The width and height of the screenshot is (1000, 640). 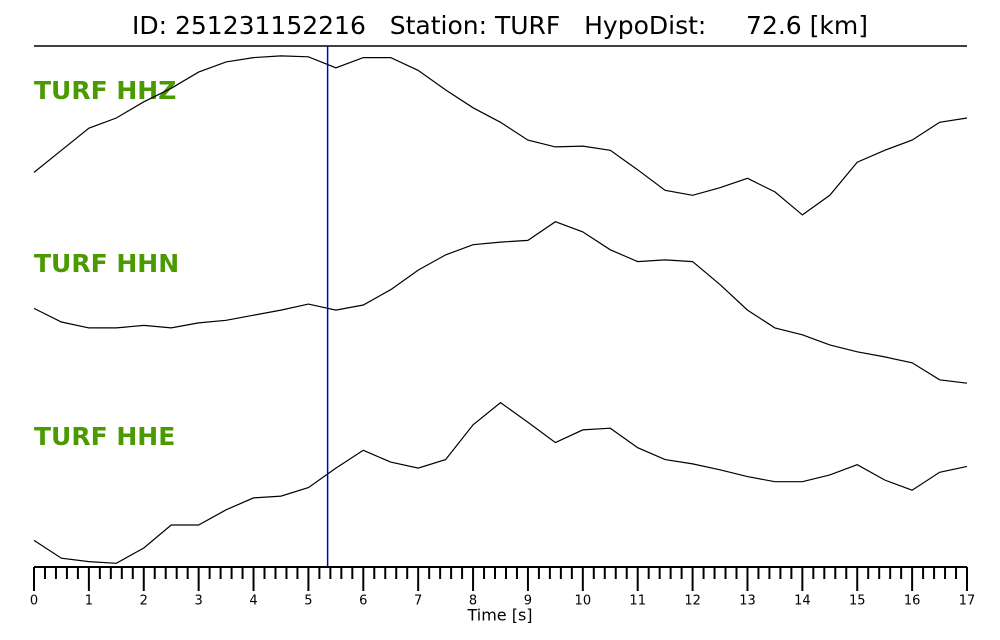 I want to click on x-tick-label: 16, so click(x=912, y=601).